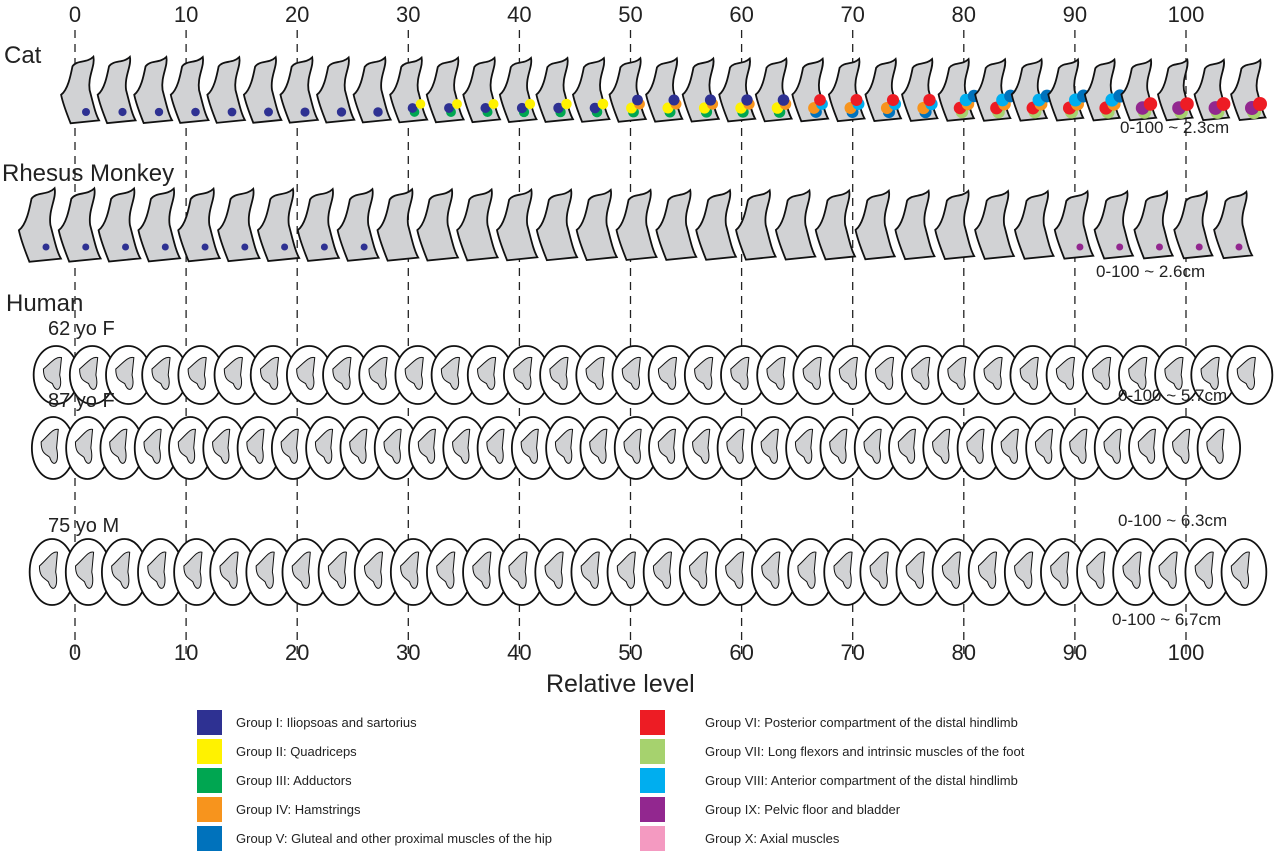 This screenshot has height=857, width=1280. Describe the element at coordinates (519, 652) in the screenshot. I see `tick-label-40: 40` at that location.